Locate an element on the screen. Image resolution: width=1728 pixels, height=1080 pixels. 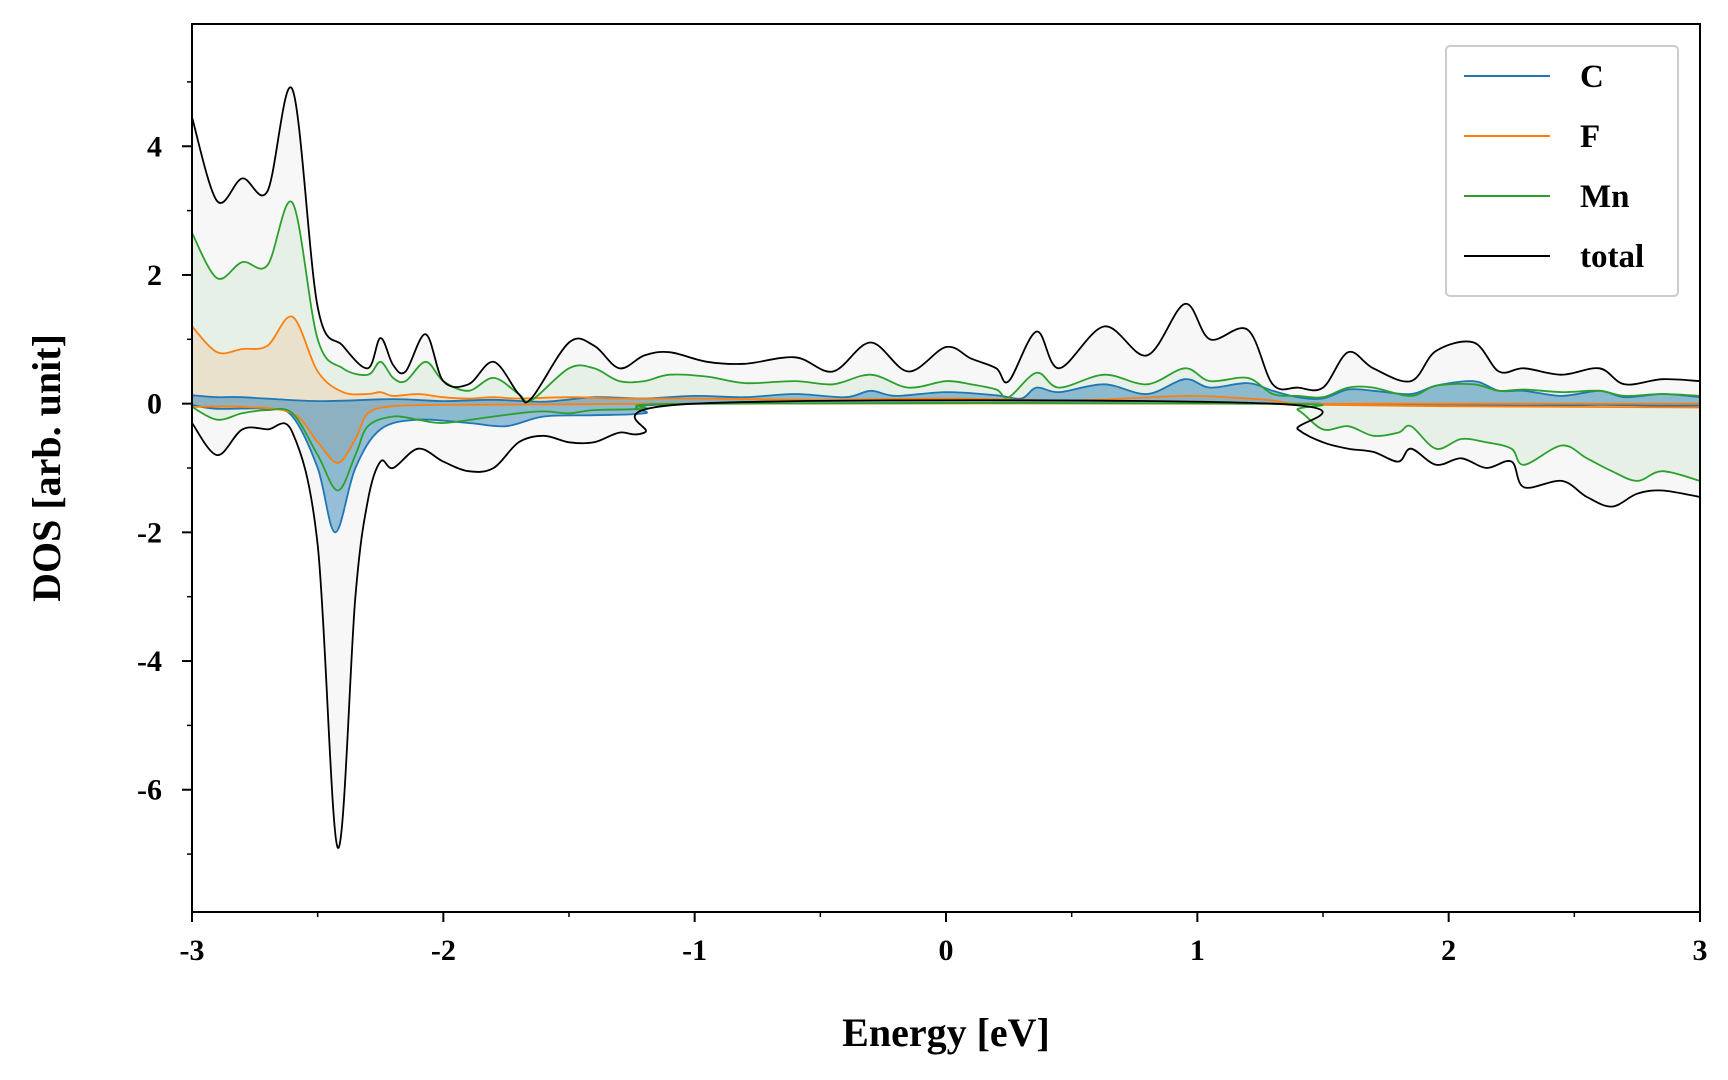
y-tick-label: 2 is located at coordinates (154, 275).